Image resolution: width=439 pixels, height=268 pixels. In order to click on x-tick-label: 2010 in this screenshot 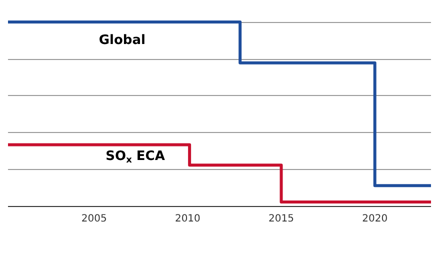, I will do `click(187, 219)`.